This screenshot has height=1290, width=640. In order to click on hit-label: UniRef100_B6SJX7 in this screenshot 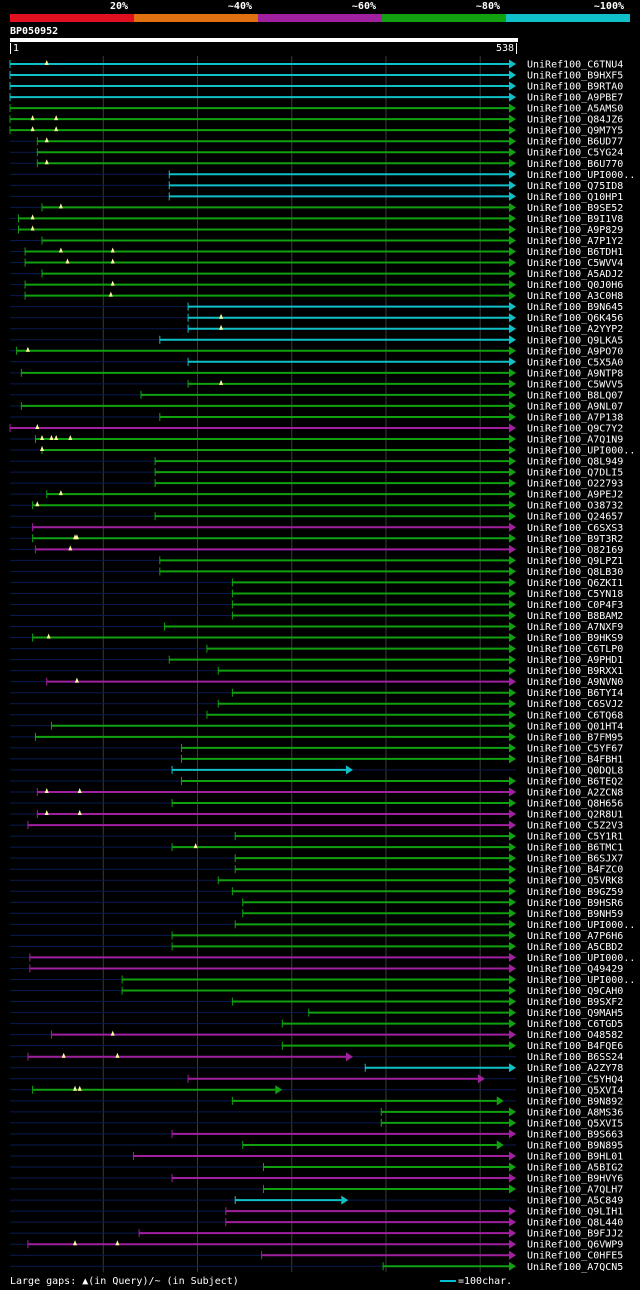, I will do `click(575, 859)`.